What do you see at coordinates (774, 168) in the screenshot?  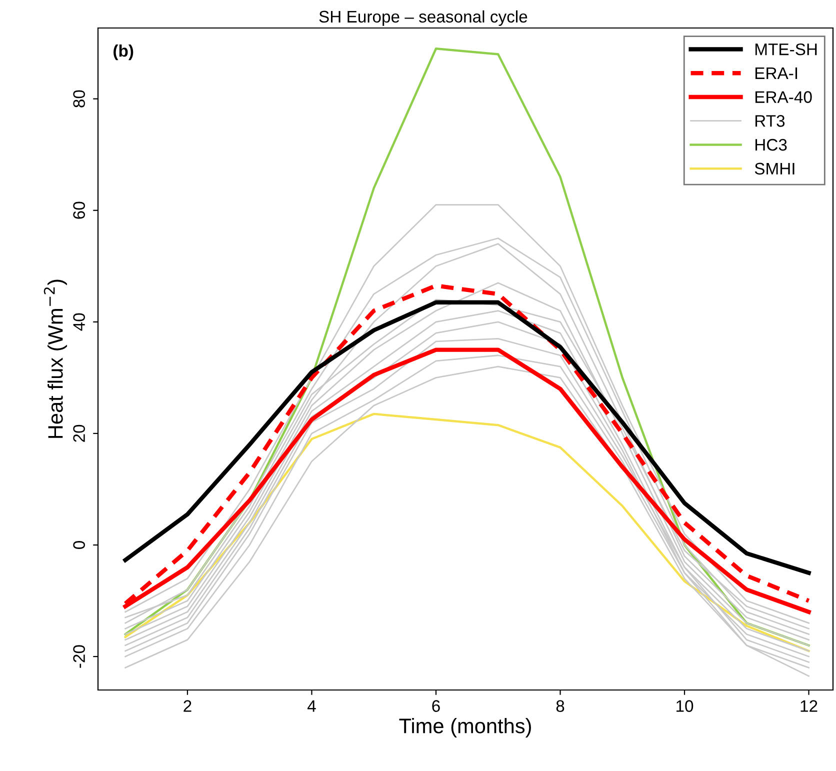 I see `legend-label: SMHI` at bounding box center [774, 168].